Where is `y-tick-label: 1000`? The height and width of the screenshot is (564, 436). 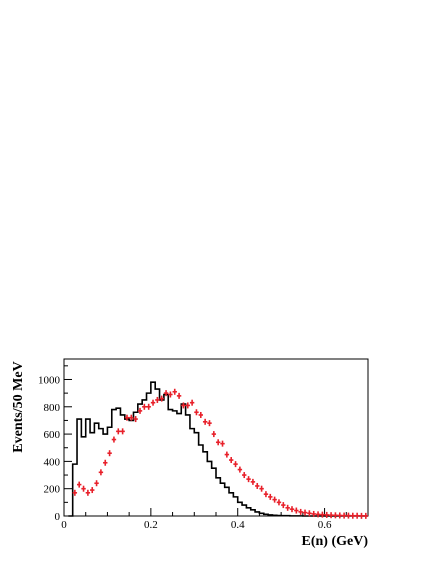 y-tick-label: 1000 is located at coordinates (49, 380).